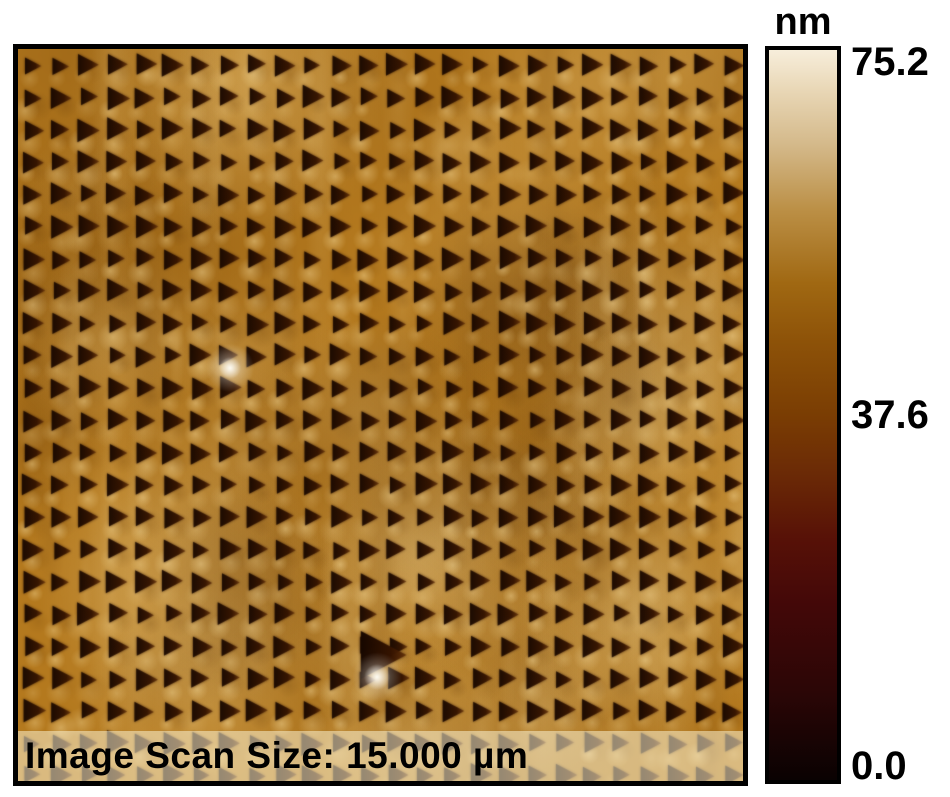 This screenshot has width=950, height=797. I want to click on colorbar-gradient, so click(803, 415).